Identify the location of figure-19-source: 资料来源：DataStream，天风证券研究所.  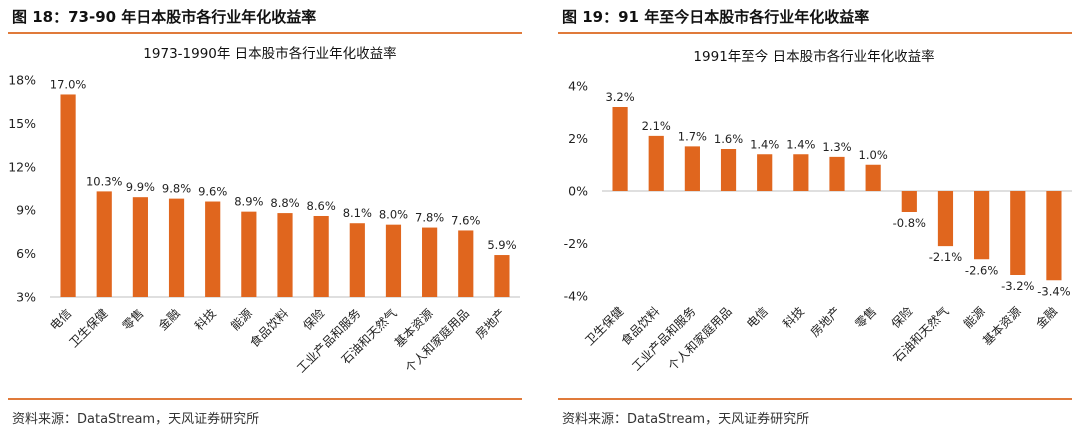
(686, 419).